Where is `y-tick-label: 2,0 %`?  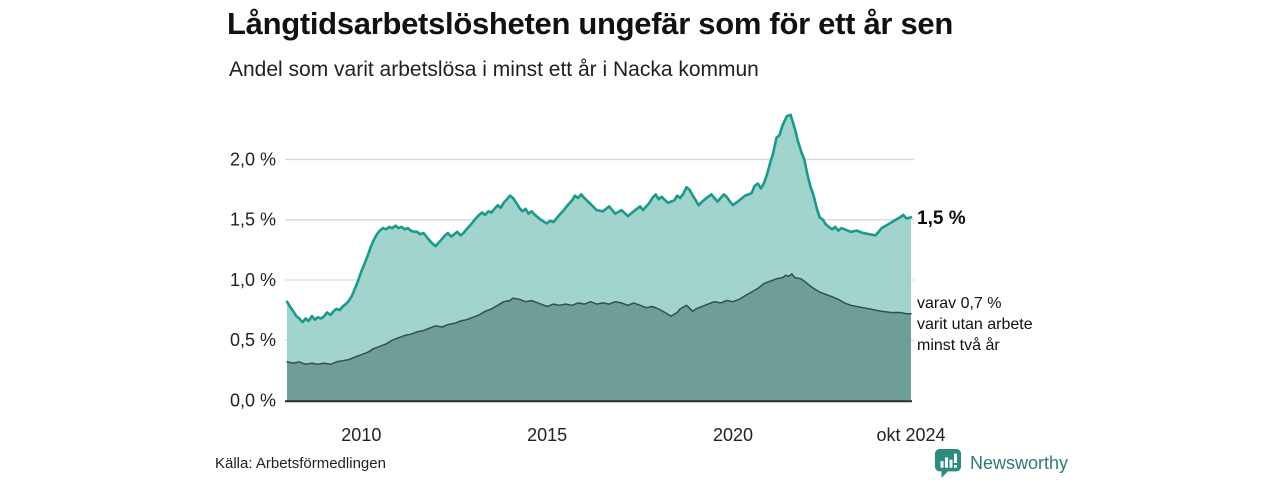 y-tick-label: 2,0 % is located at coordinates (253, 159).